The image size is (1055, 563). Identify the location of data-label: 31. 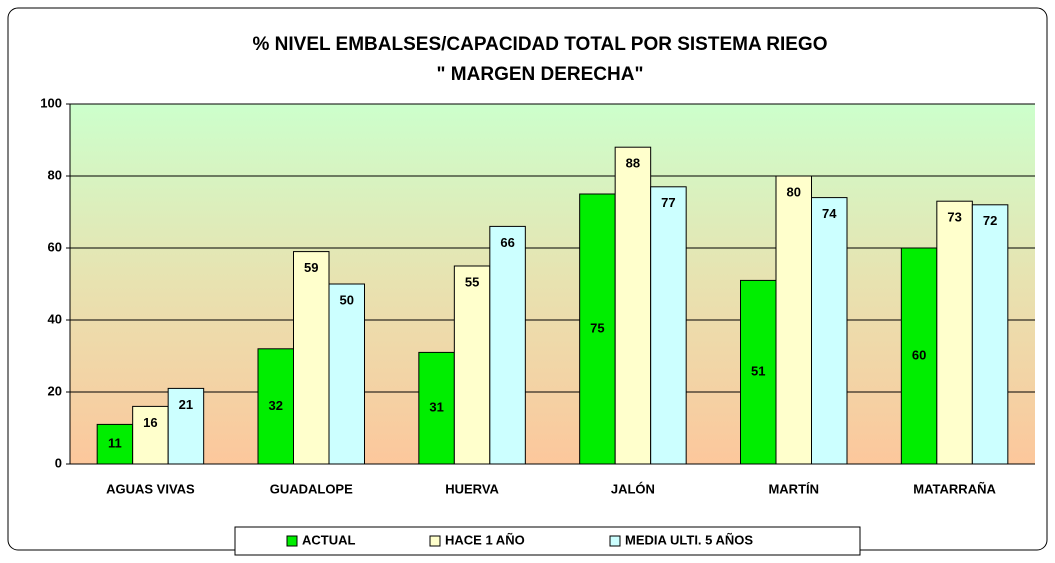
(436, 407).